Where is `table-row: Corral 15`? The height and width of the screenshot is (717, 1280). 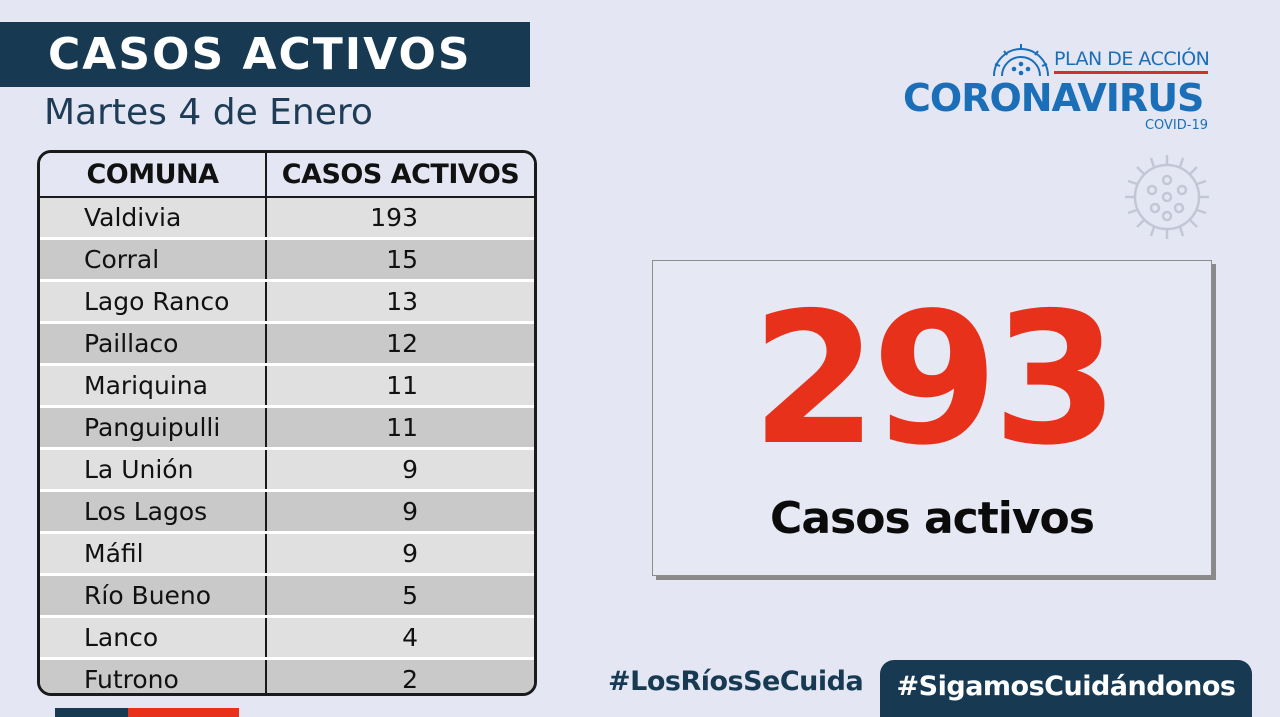
table-row: Corral 15 is located at coordinates (287, 260).